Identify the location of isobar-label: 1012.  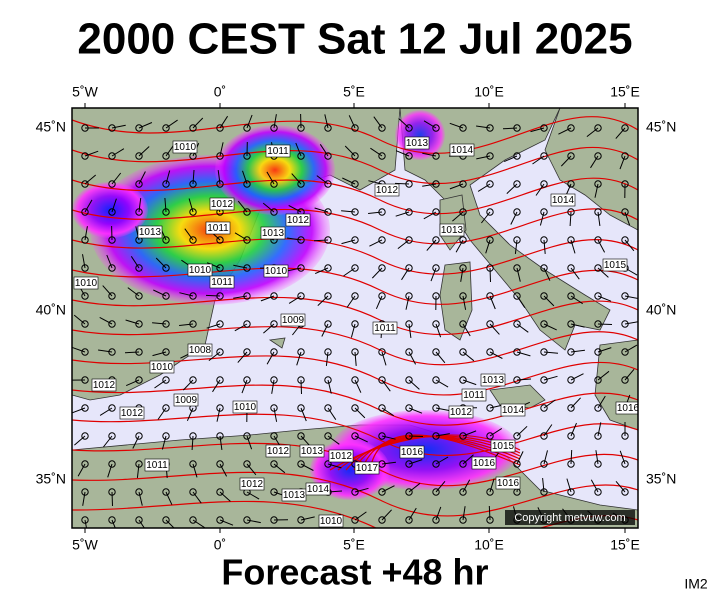
(298, 220).